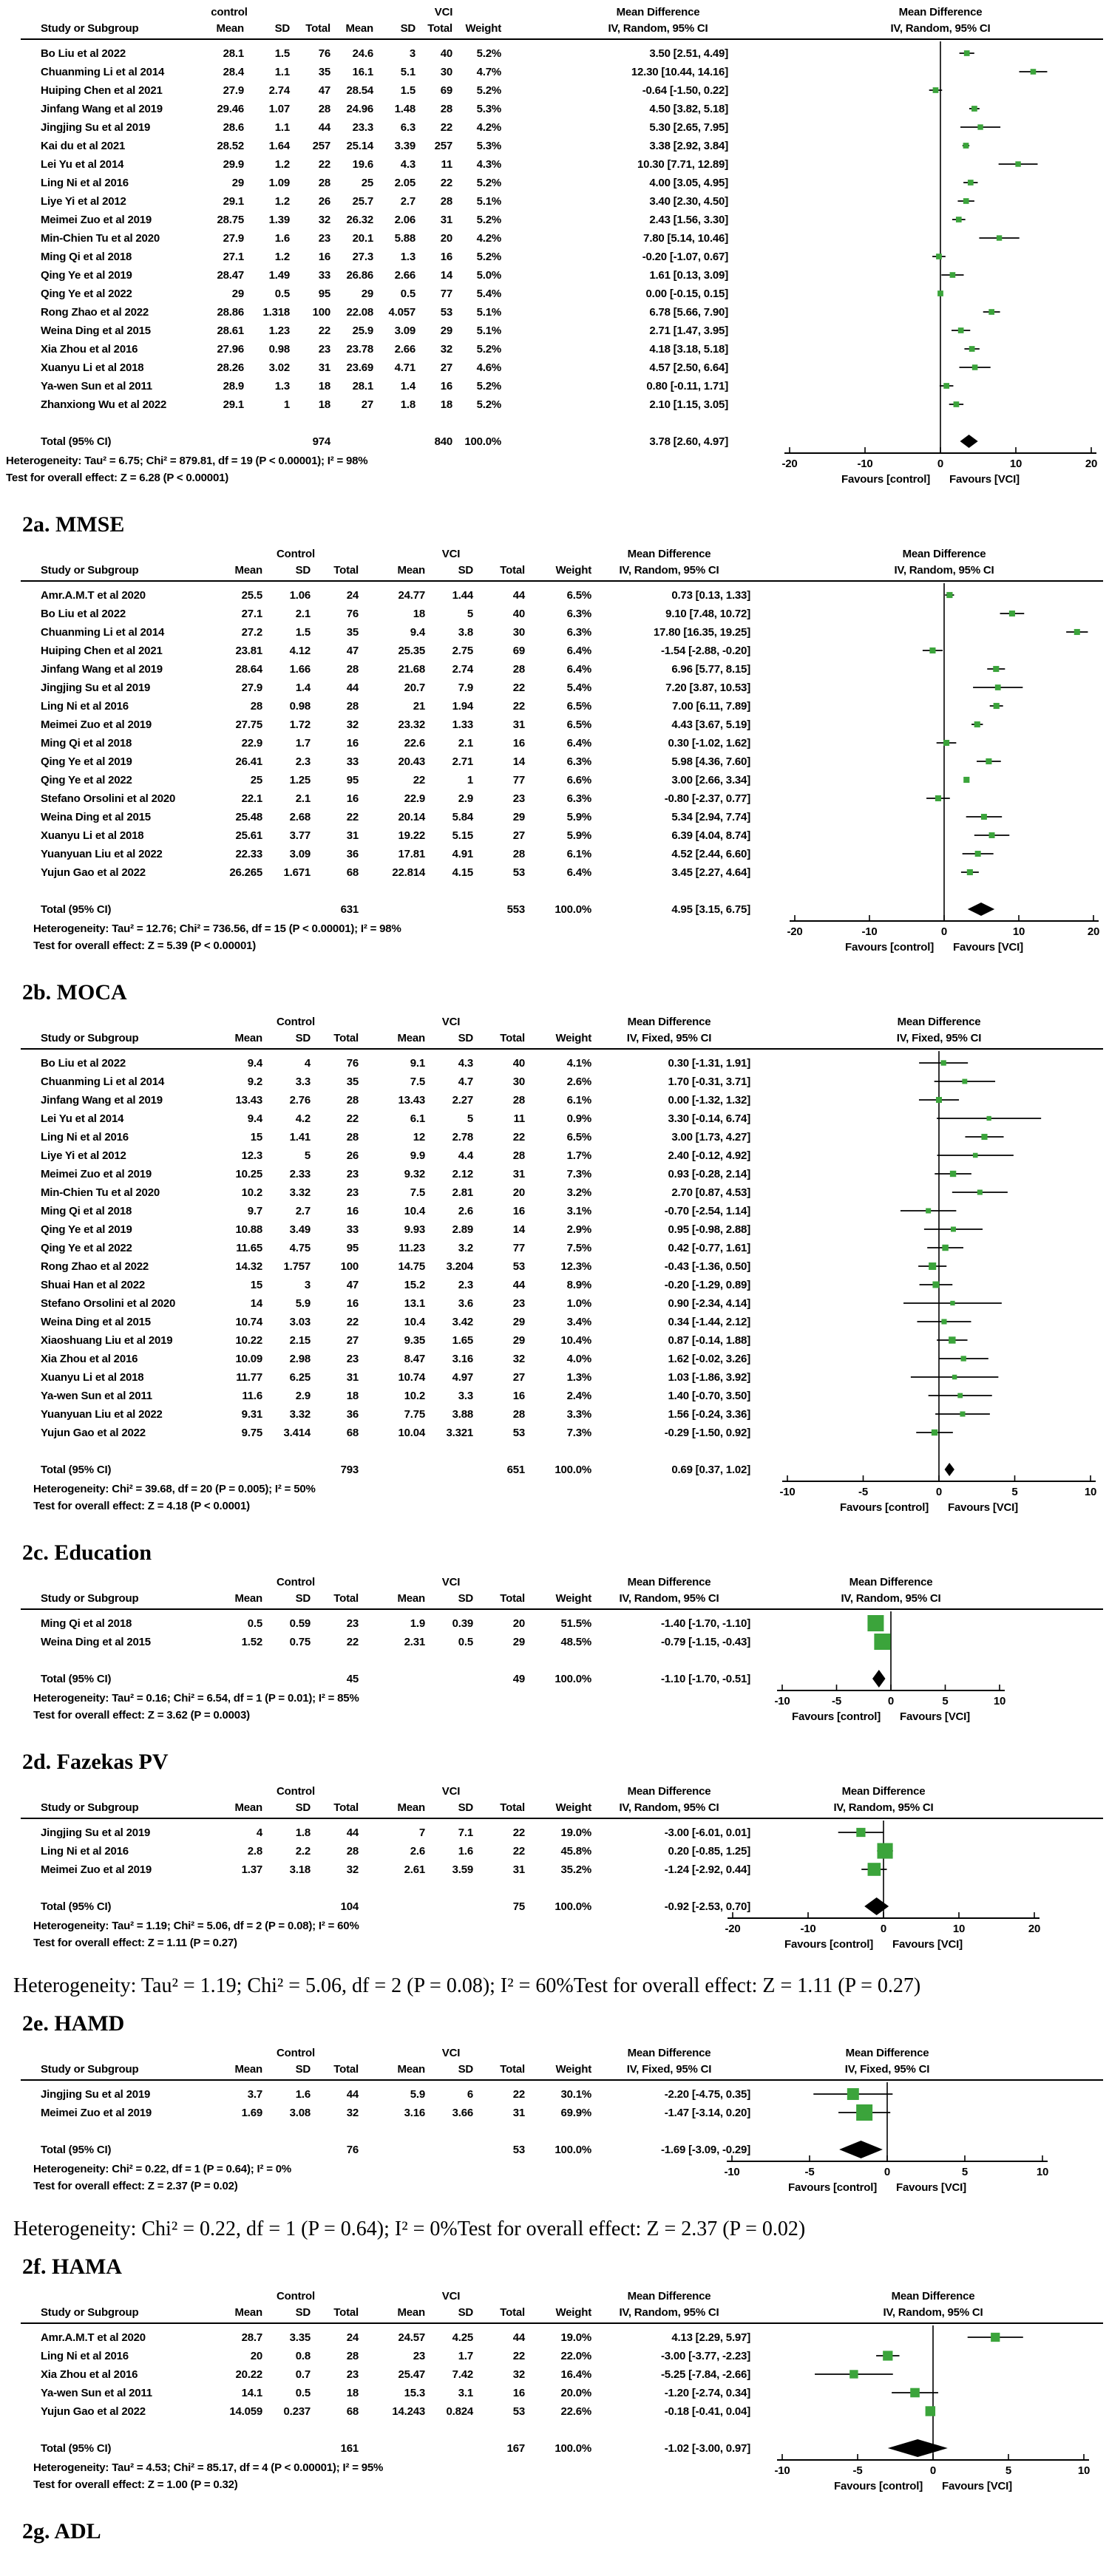 The height and width of the screenshot is (2576, 1109). What do you see at coordinates (93, 2337) in the screenshot?
I see `study-name: Amr.A.M.T et al 2020` at bounding box center [93, 2337].